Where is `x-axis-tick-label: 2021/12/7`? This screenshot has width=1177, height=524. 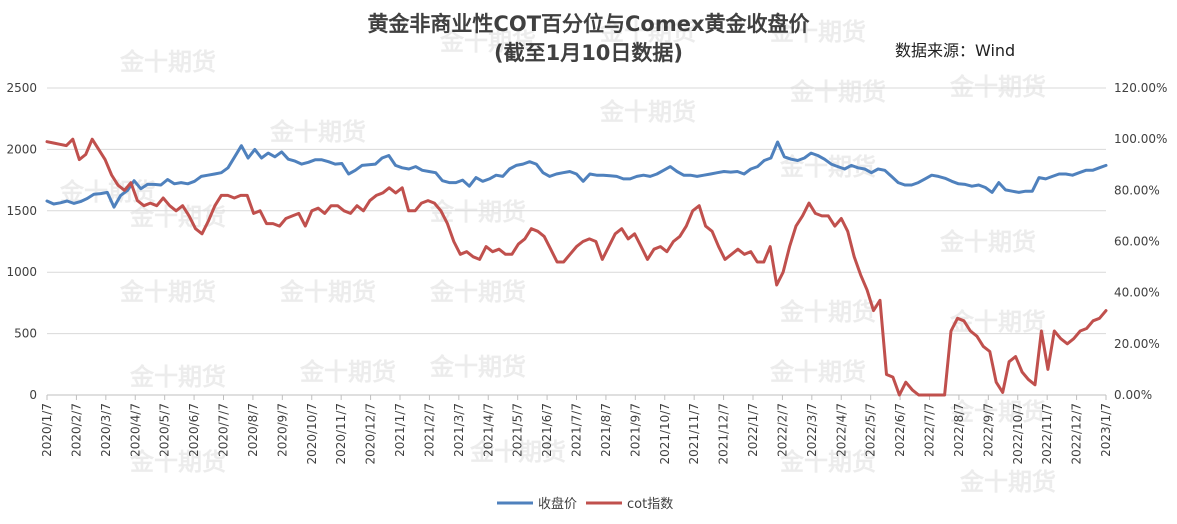 x-axis-tick-label: 2021/12/7 is located at coordinates (724, 434).